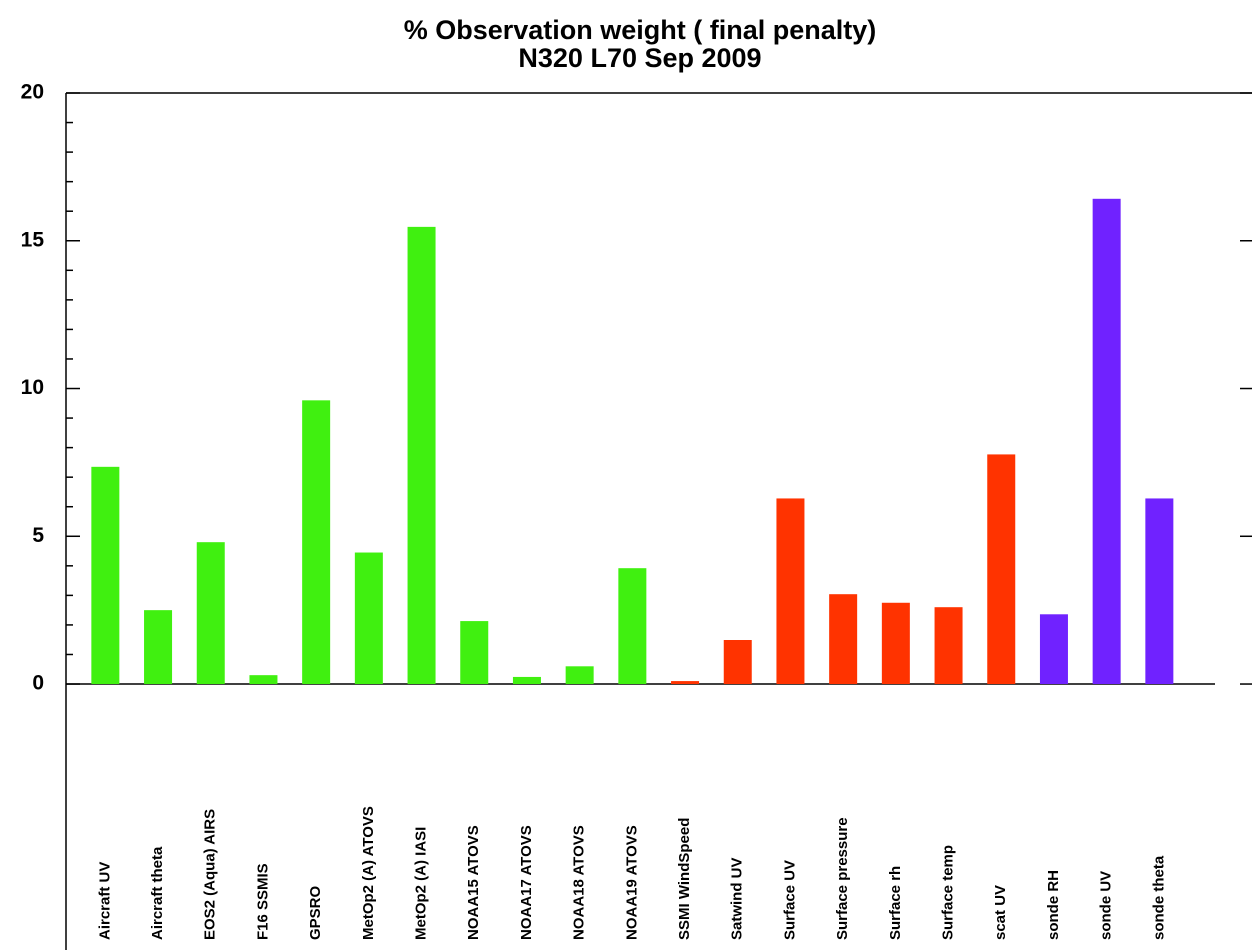  I want to click on x-tick-label: NOAA19 ATOVS, so click(631, 882).